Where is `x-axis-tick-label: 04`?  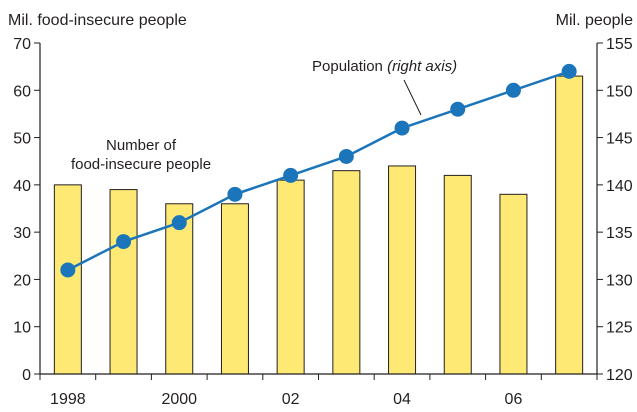
x-axis-tick-label: 04 is located at coordinates (402, 399).